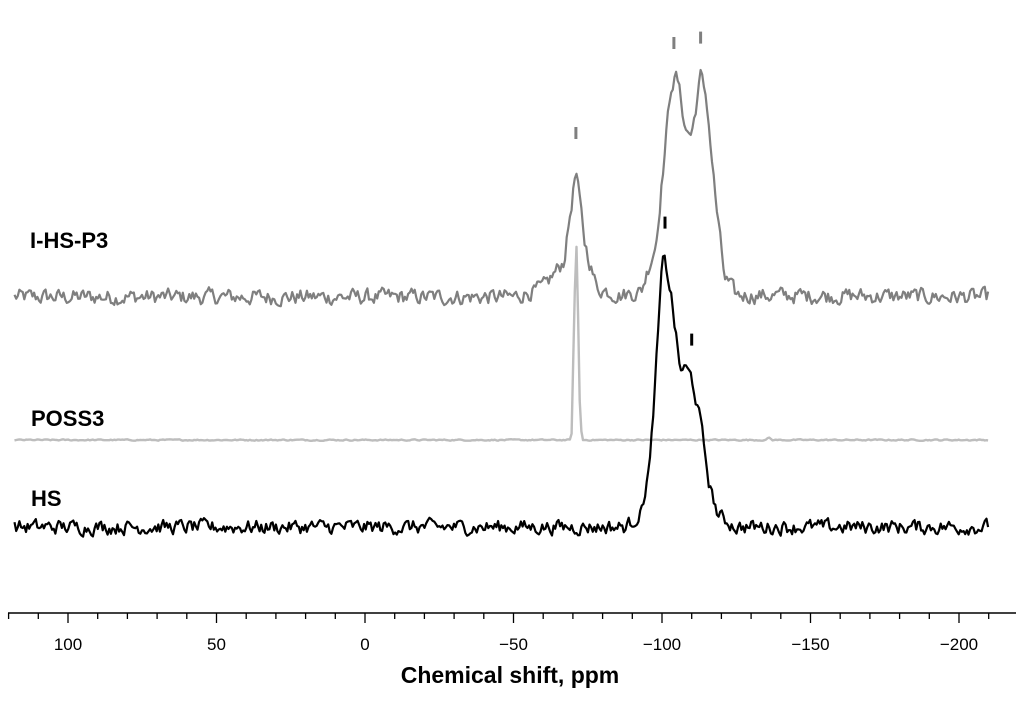  I want to click on x-axis-title: Chemical shift, ppm, so click(510, 675).